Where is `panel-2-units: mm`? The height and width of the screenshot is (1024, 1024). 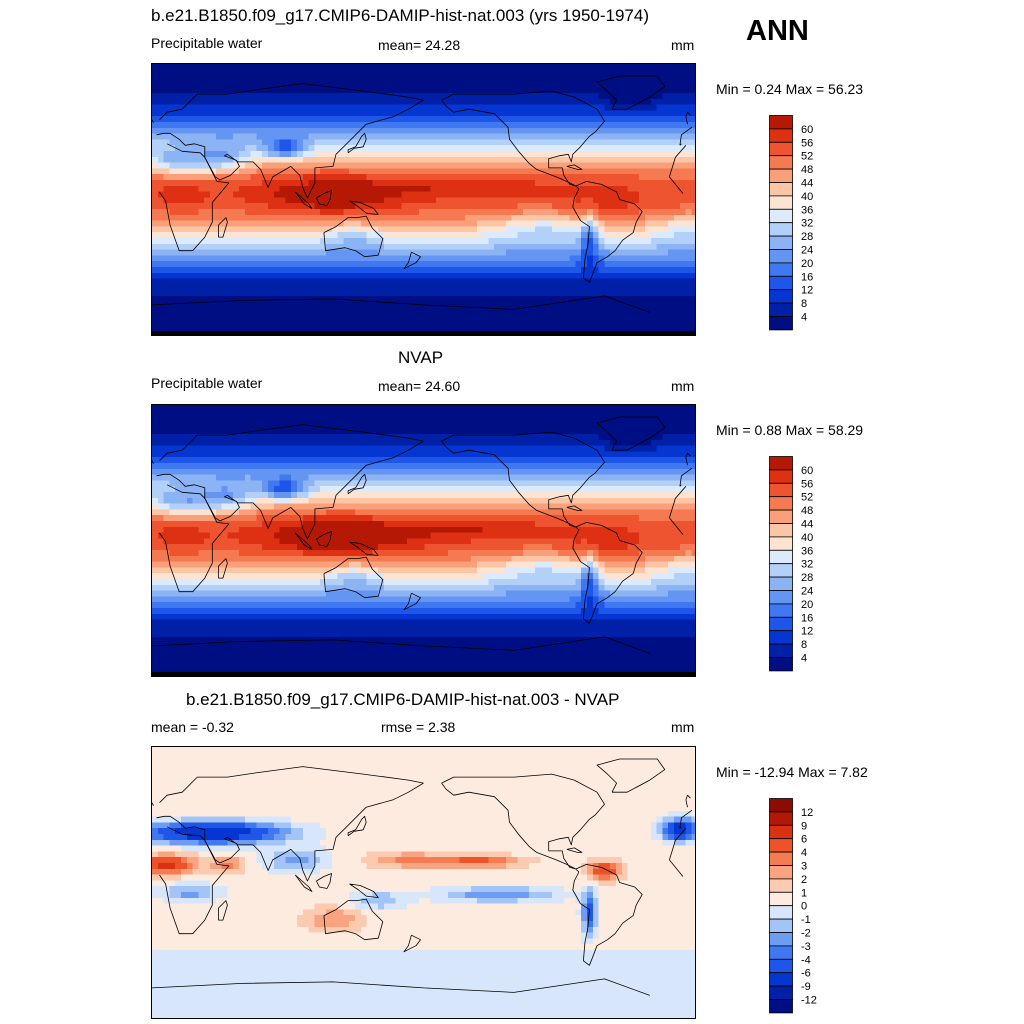 panel-2-units: mm is located at coordinates (683, 386).